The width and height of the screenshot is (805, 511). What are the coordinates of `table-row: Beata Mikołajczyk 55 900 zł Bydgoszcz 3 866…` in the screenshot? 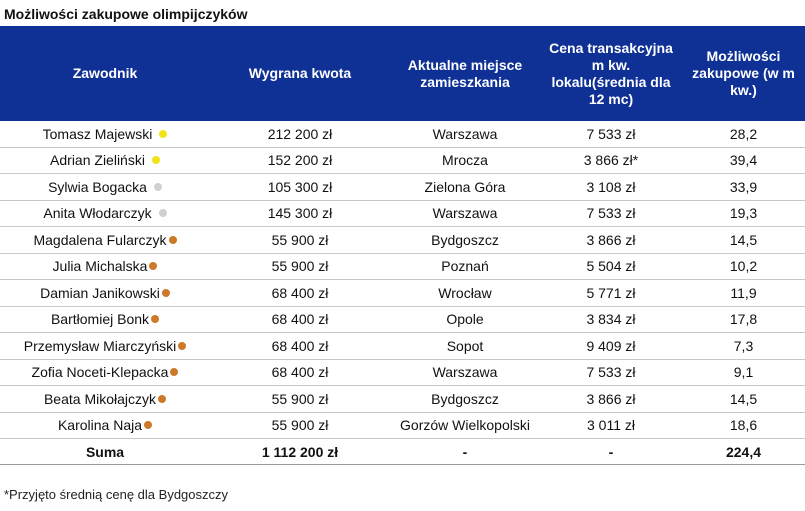 It's located at (402, 399).